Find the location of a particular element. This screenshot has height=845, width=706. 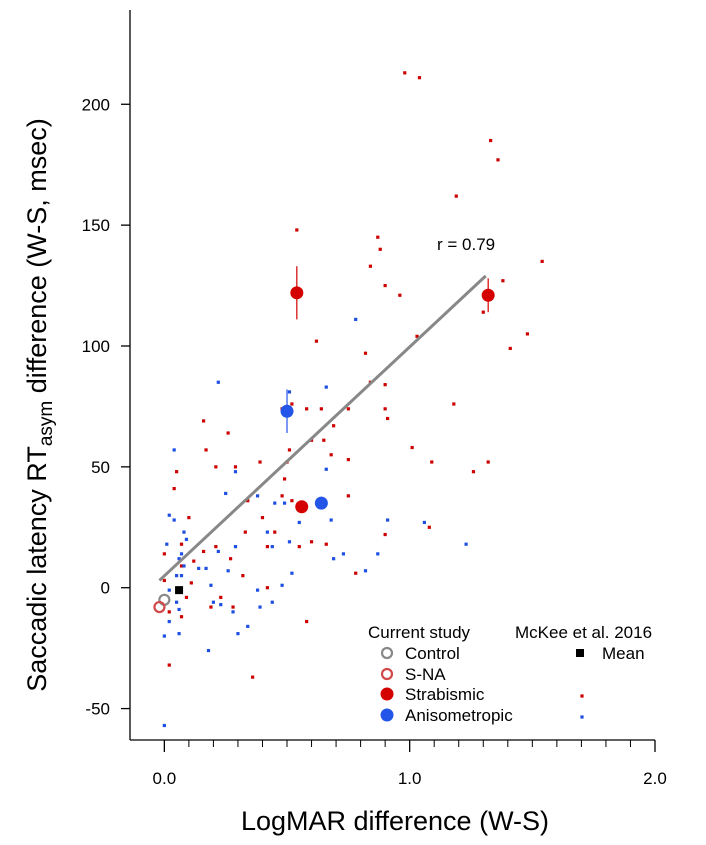

legend-label: Control is located at coordinates (432, 653).